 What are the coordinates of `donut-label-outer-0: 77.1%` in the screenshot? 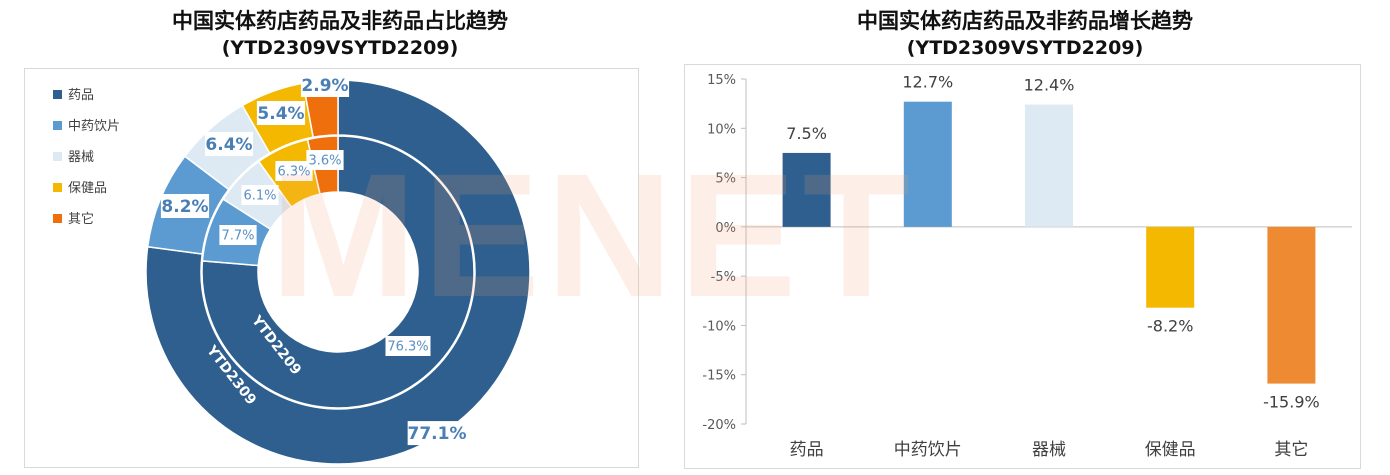 It's located at (437, 433).